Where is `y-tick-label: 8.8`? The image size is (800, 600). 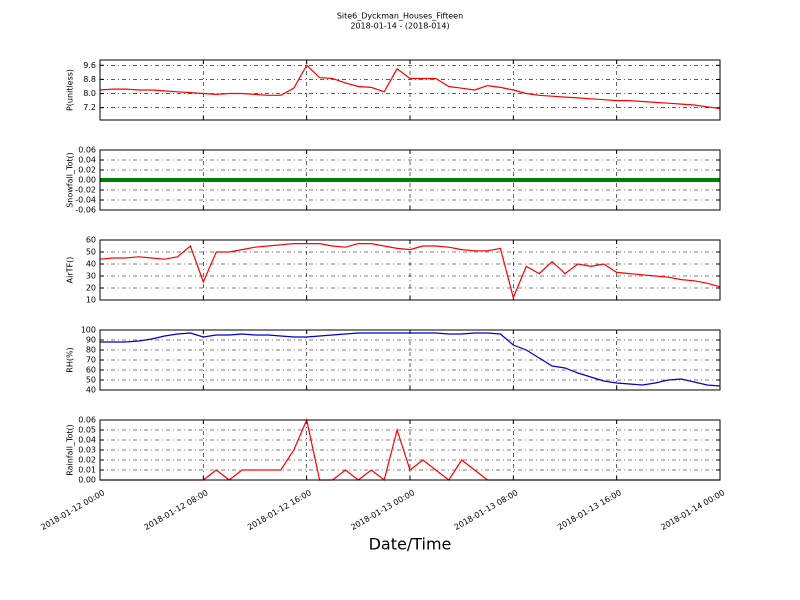
y-tick-label: 8.8 is located at coordinates (89, 79).